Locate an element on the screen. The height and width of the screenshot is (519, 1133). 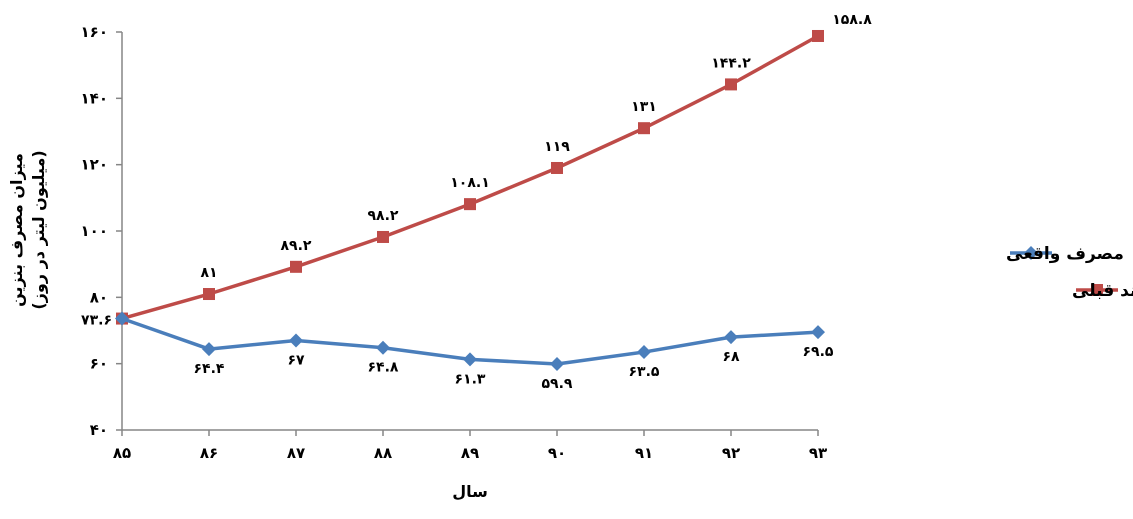
x-tick-label: ۹۱ is located at coordinates (644, 453).